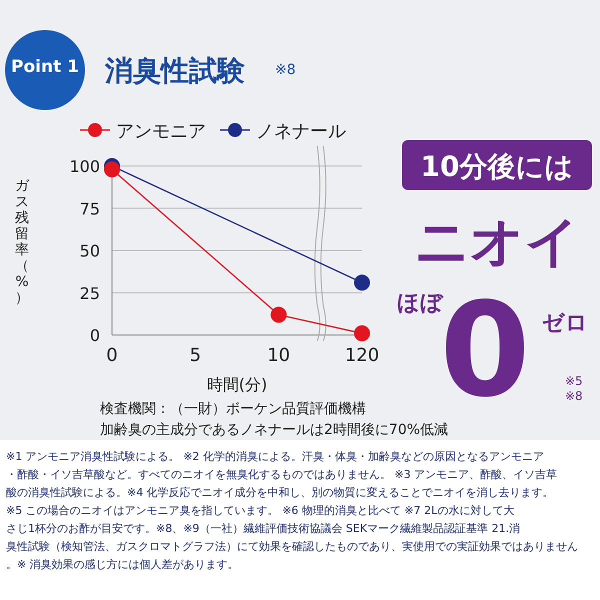 The width and height of the screenshot is (600, 600). What do you see at coordinates (112, 355) in the screenshot?
I see `x-tick-label: 0` at bounding box center [112, 355].